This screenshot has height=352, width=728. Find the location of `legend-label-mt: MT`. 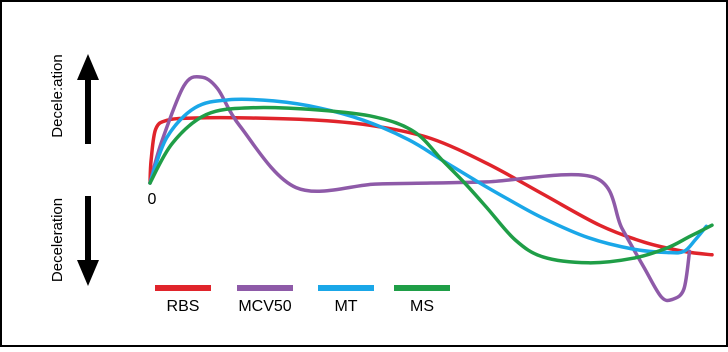

legend-label-mt: MT is located at coordinates (345, 306).